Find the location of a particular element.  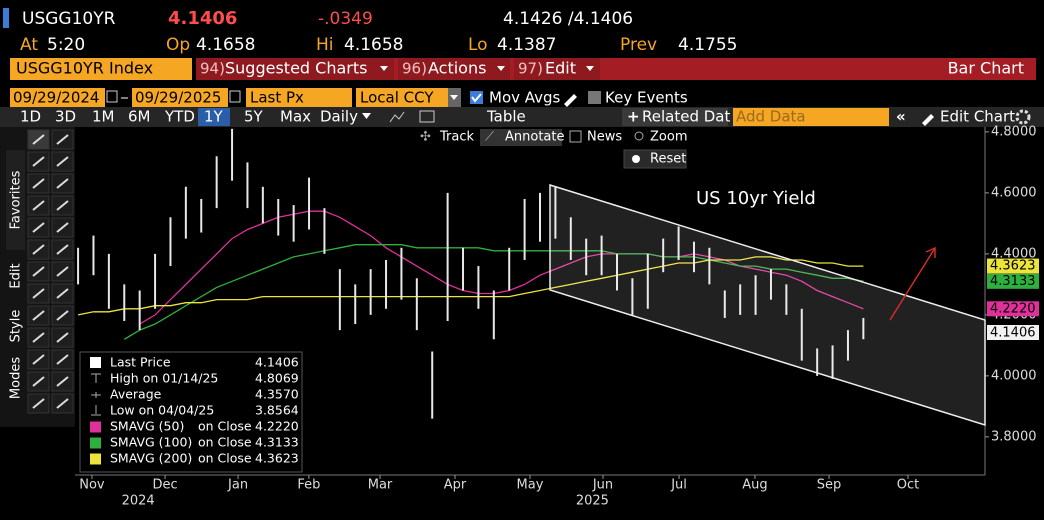

key-events: Key Events is located at coordinates (646, 98).